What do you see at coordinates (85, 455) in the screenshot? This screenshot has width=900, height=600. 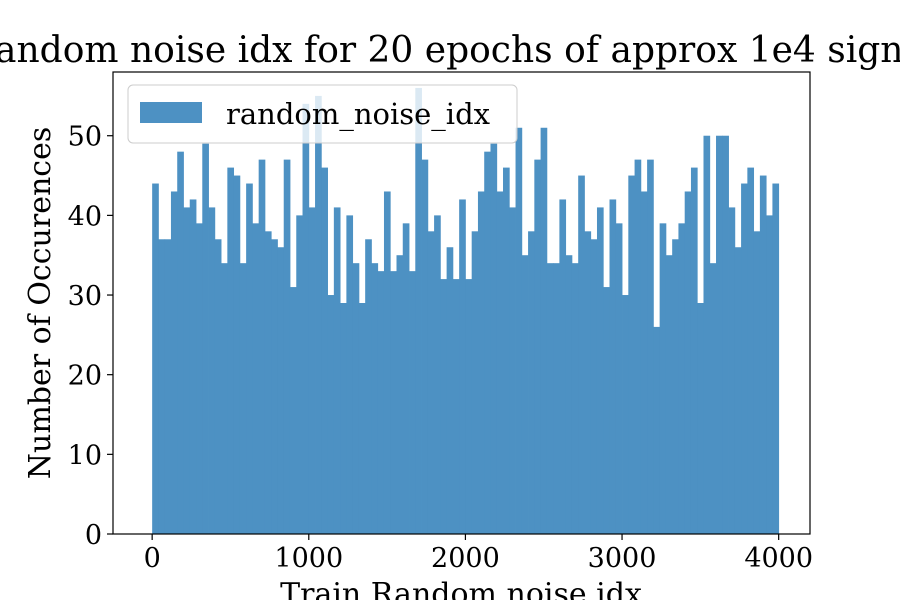 I see `y-tick-label: 10` at bounding box center [85, 455].